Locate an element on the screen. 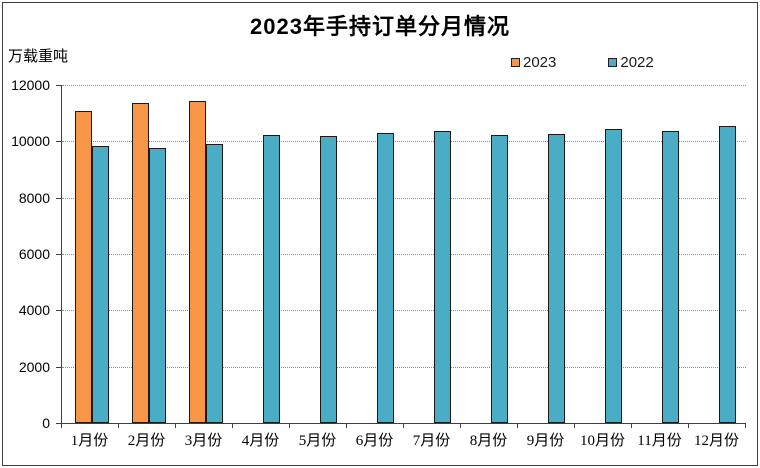 Image resolution: width=760 pixels, height=468 pixels. y-axis-tick-label-10000: 10000 is located at coordinates (30, 141).